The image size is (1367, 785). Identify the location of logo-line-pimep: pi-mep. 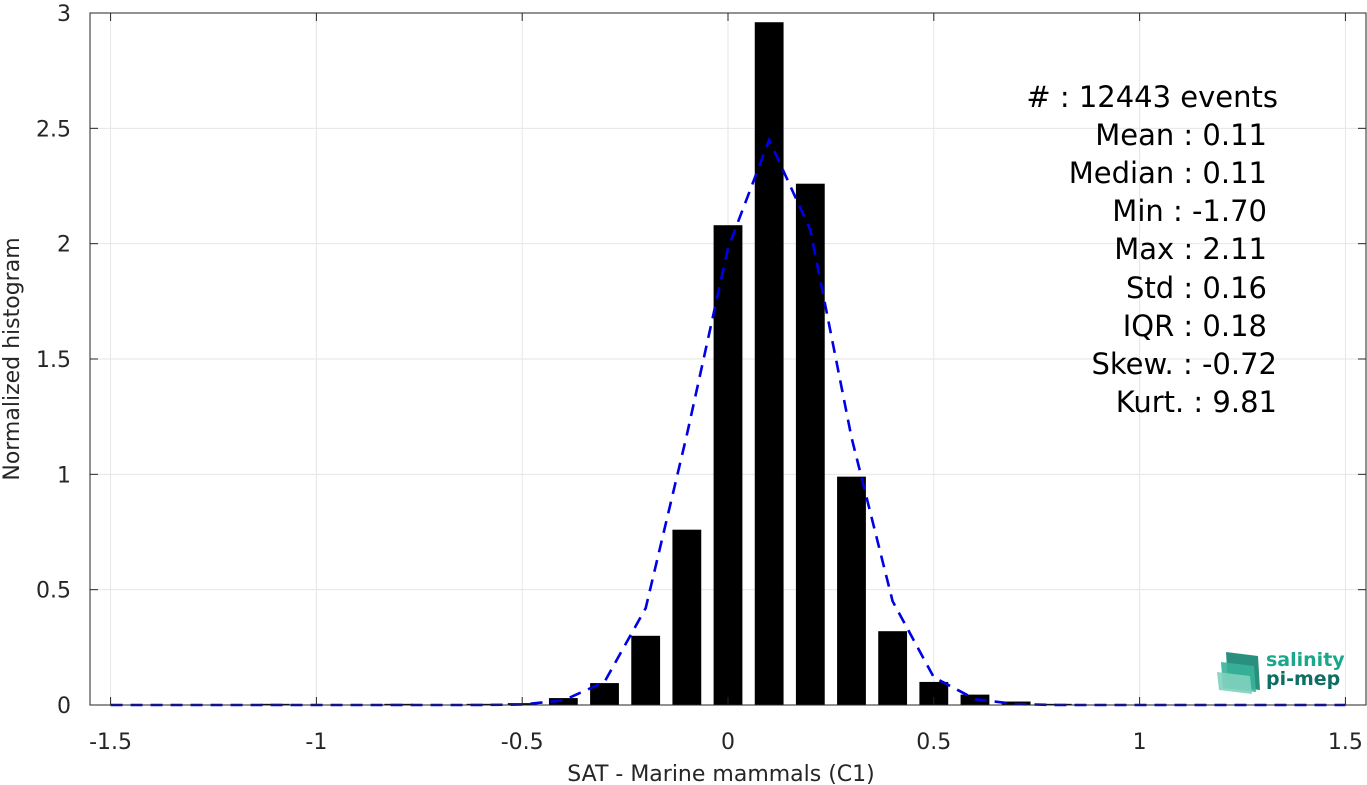
(1303, 679).